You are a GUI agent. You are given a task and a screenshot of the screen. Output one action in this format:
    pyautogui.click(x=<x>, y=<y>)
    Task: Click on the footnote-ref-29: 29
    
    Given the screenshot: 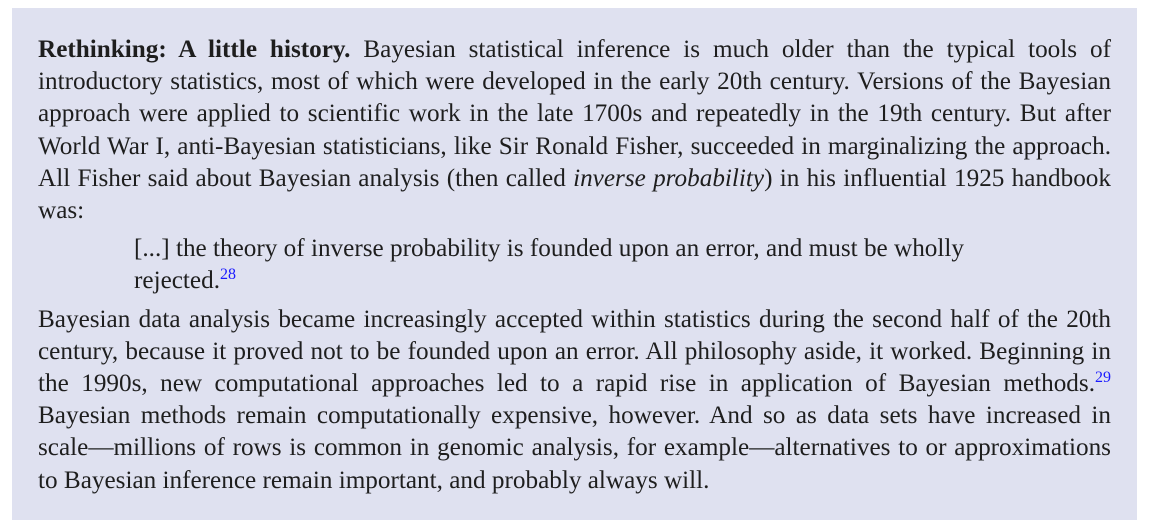 What is the action you would take?
    pyautogui.click(x=1103, y=378)
    